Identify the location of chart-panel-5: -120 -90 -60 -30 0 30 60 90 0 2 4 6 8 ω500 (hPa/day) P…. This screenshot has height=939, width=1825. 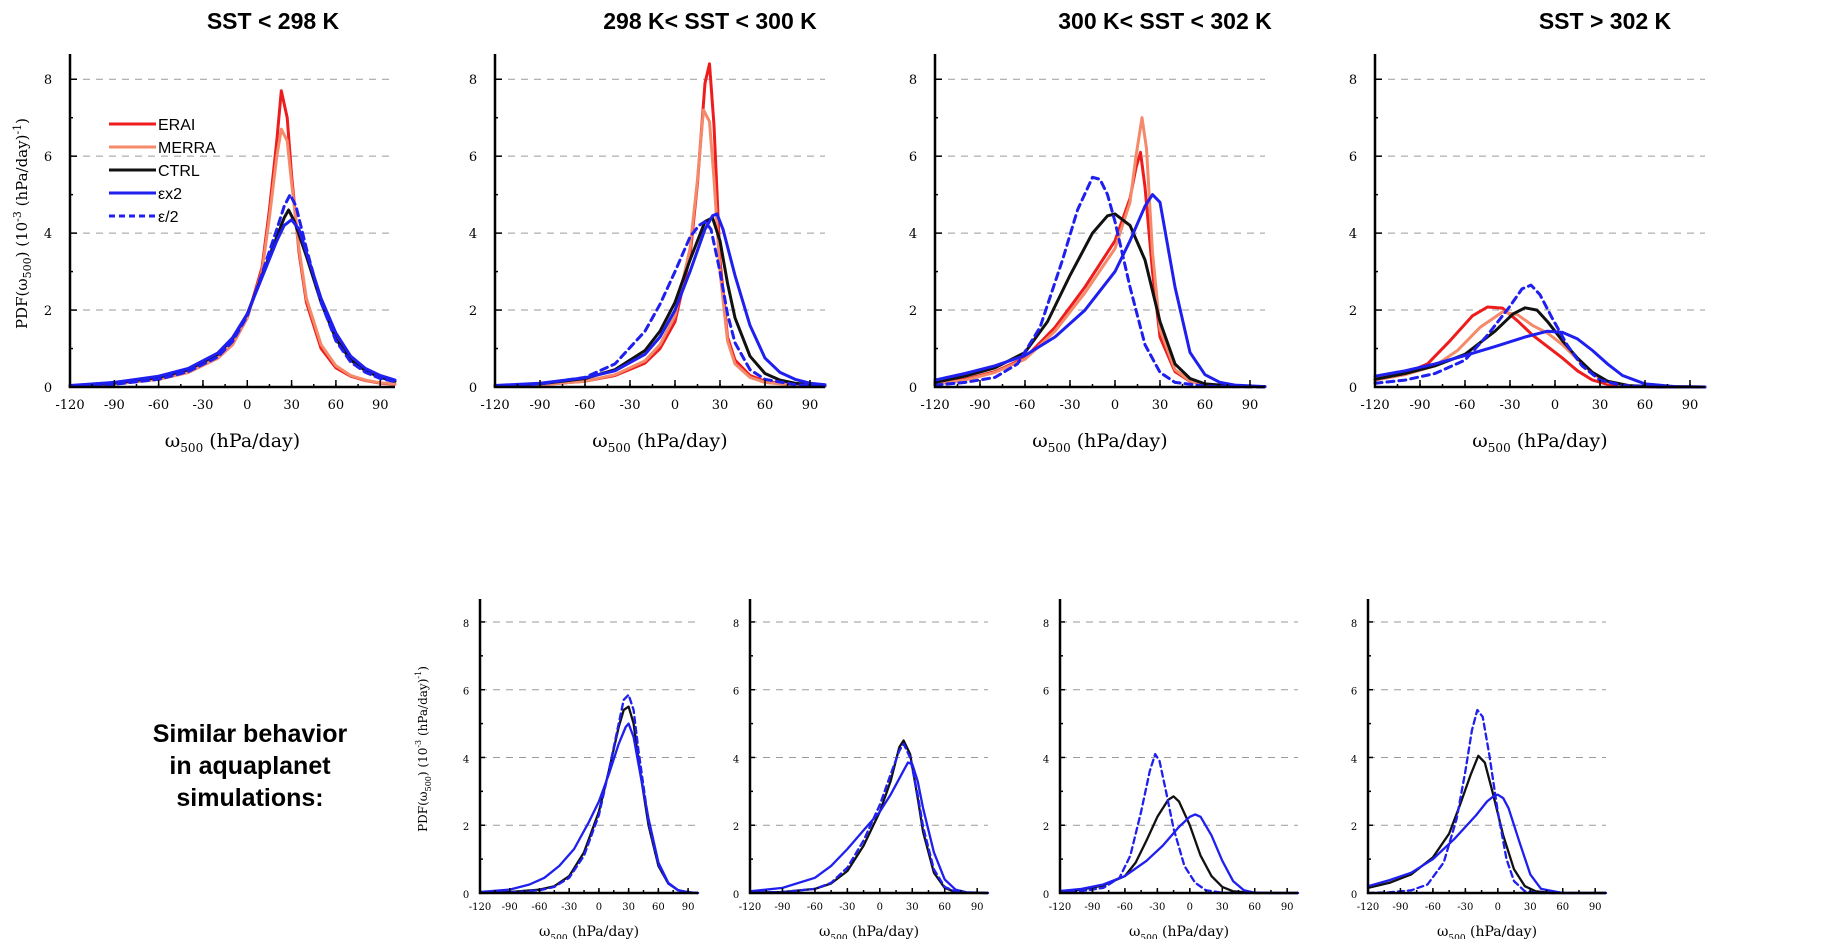
(557, 769).